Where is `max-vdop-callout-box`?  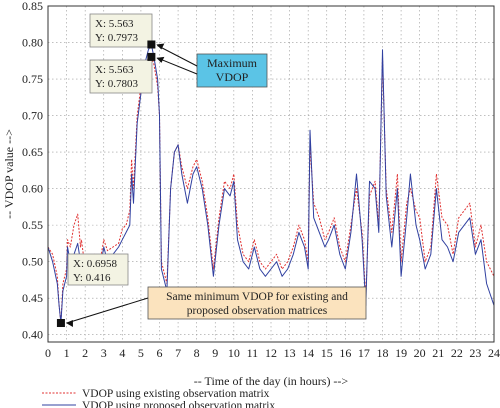 max-vdop-callout-box is located at coordinates (232, 70).